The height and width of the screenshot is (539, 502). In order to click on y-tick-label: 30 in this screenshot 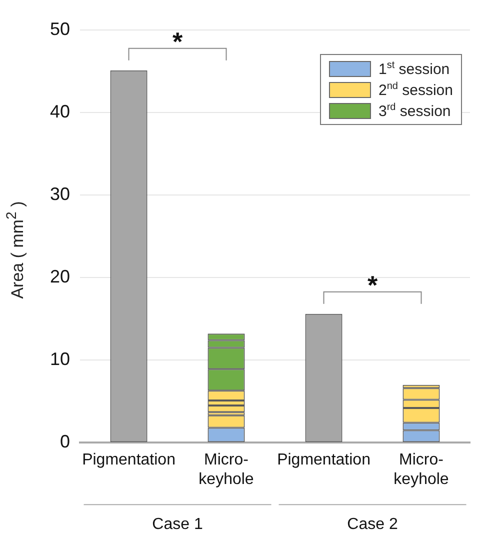, I will do `click(60, 194)`.